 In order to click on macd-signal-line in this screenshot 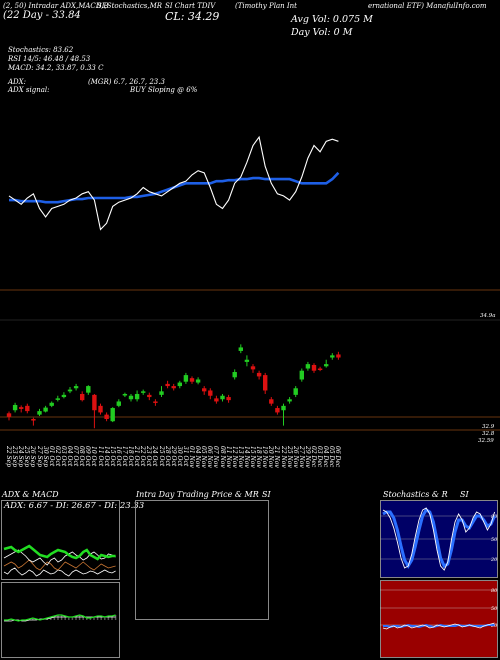, I will do `click(60, 619)`.